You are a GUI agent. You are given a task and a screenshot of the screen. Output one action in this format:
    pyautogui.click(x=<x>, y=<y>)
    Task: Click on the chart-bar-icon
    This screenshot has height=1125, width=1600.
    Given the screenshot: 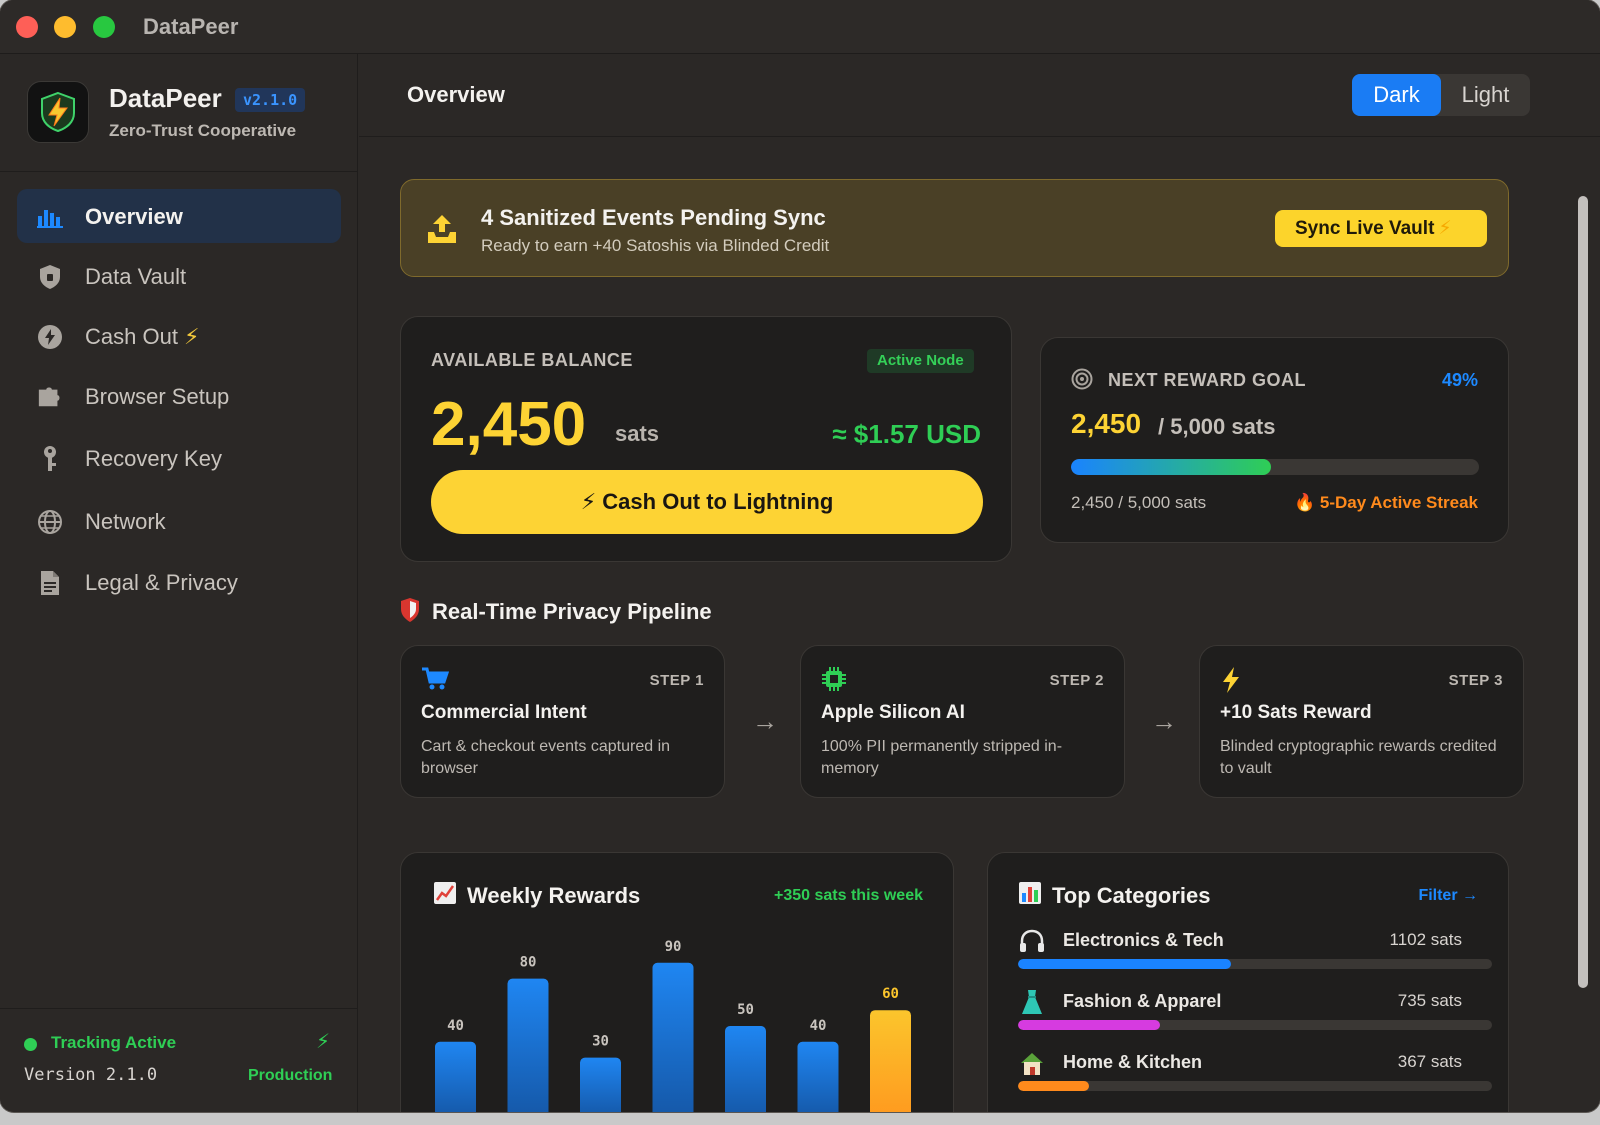 What is the action you would take?
    pyautogui.click(x=50, y=217)
    